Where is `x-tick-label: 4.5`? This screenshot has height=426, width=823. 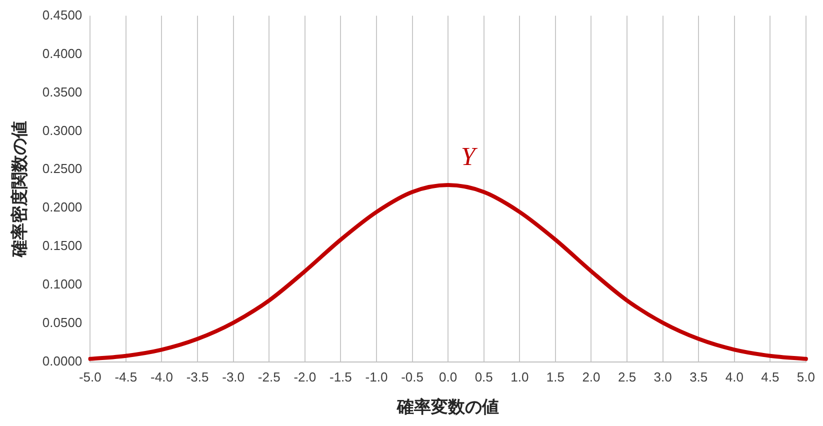
x-tick-label: 4.5 is located at coordinates (770, 376).